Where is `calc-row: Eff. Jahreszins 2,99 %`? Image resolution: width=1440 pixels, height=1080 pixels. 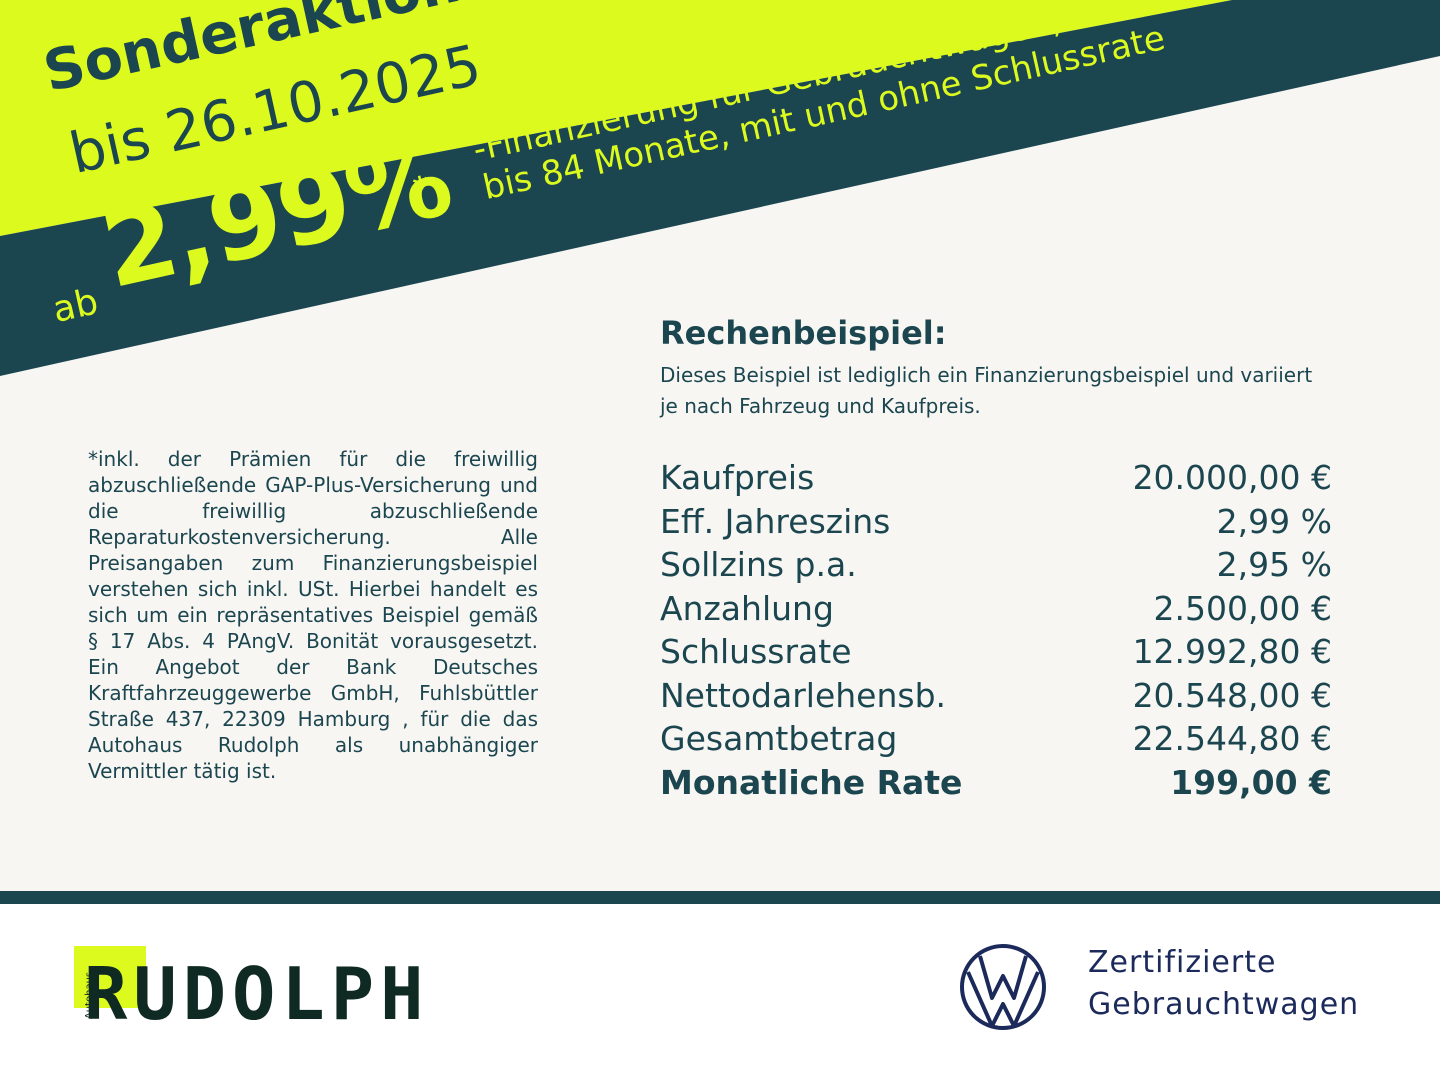
calc-row: Eff. Jahreszins 2,99 % is located at coordinates (996, 522).